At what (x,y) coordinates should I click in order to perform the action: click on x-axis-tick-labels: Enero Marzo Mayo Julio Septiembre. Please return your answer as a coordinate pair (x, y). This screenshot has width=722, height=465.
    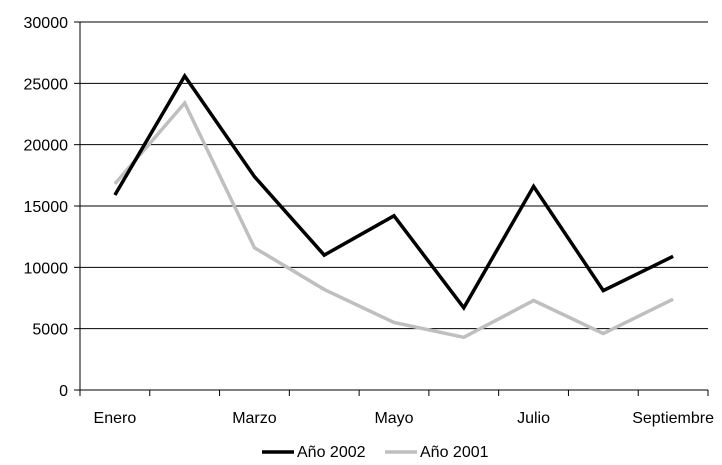
    Looking at the image, I should click on (404, 418).